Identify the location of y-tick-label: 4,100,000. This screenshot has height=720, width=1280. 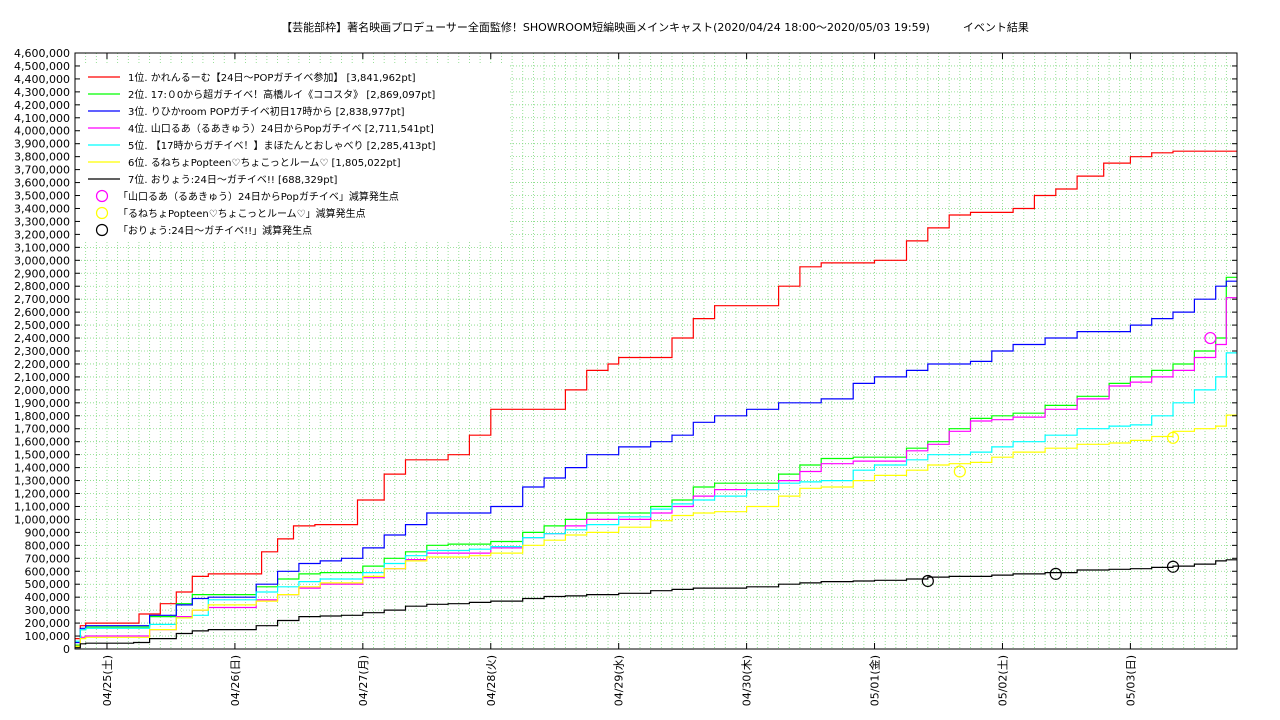
(42, 118).